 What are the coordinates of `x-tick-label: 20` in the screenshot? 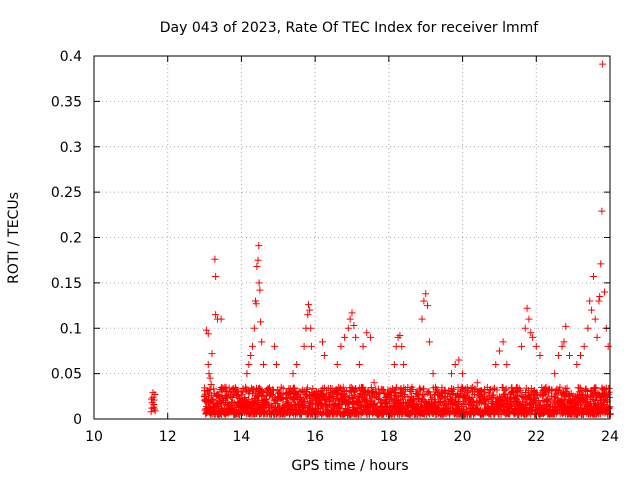 It's located at (463, 437).